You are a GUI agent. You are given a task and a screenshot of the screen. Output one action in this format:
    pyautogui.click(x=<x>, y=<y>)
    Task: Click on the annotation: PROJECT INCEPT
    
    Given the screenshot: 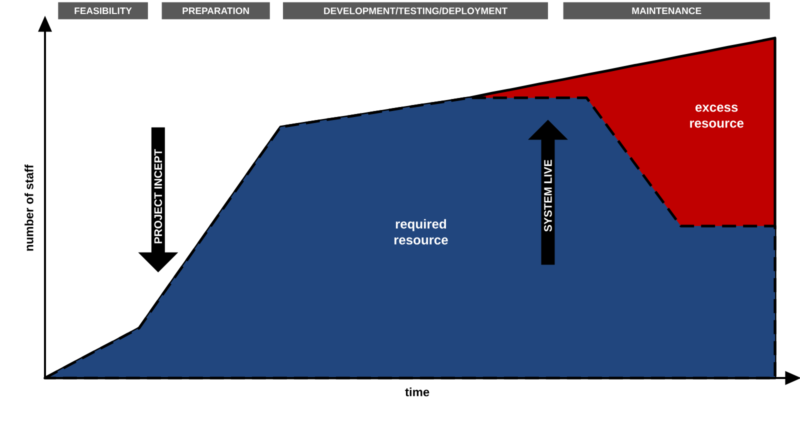 What is the action you would take?
    pyautogui.click(x=158, y=196)
    